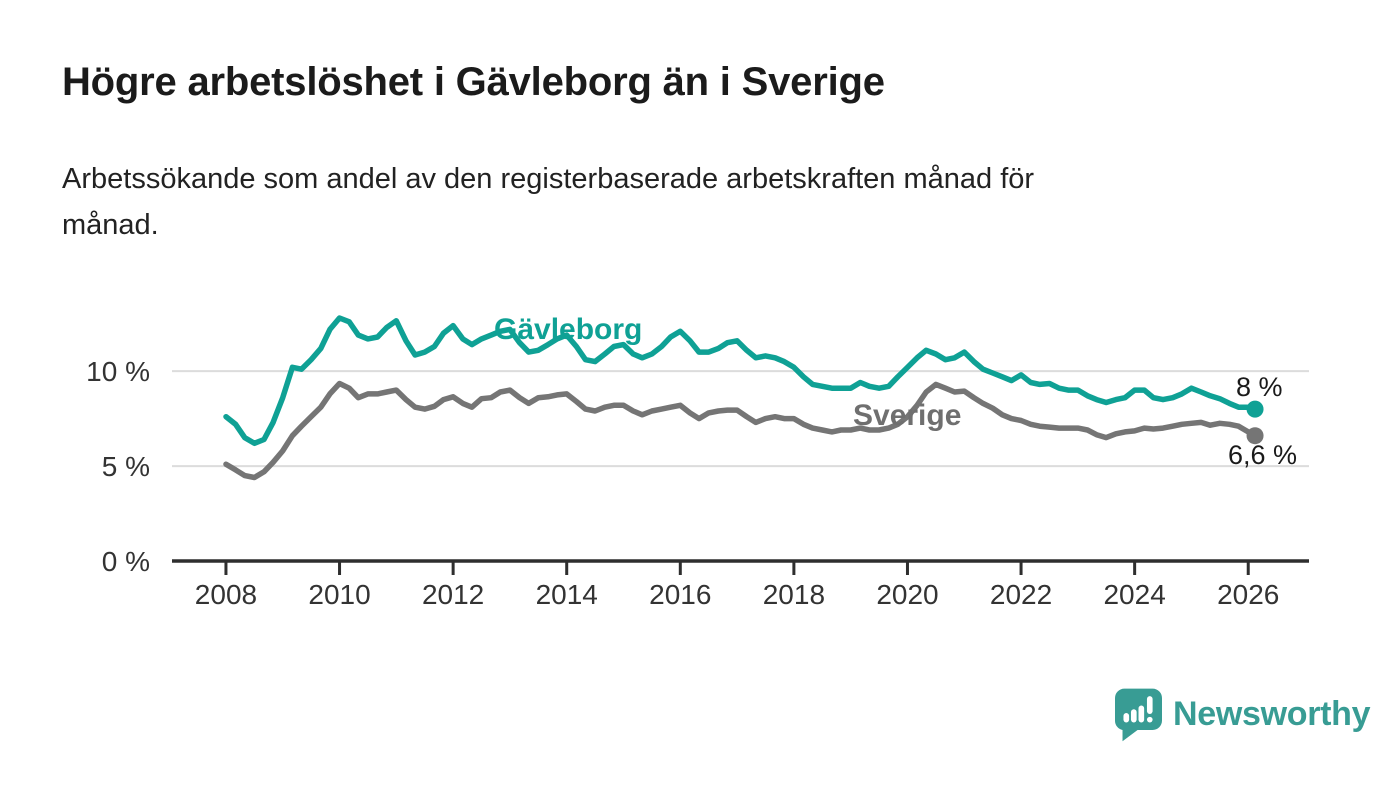  I want to click on logo-exclamation-bar, so click(1149, 705).